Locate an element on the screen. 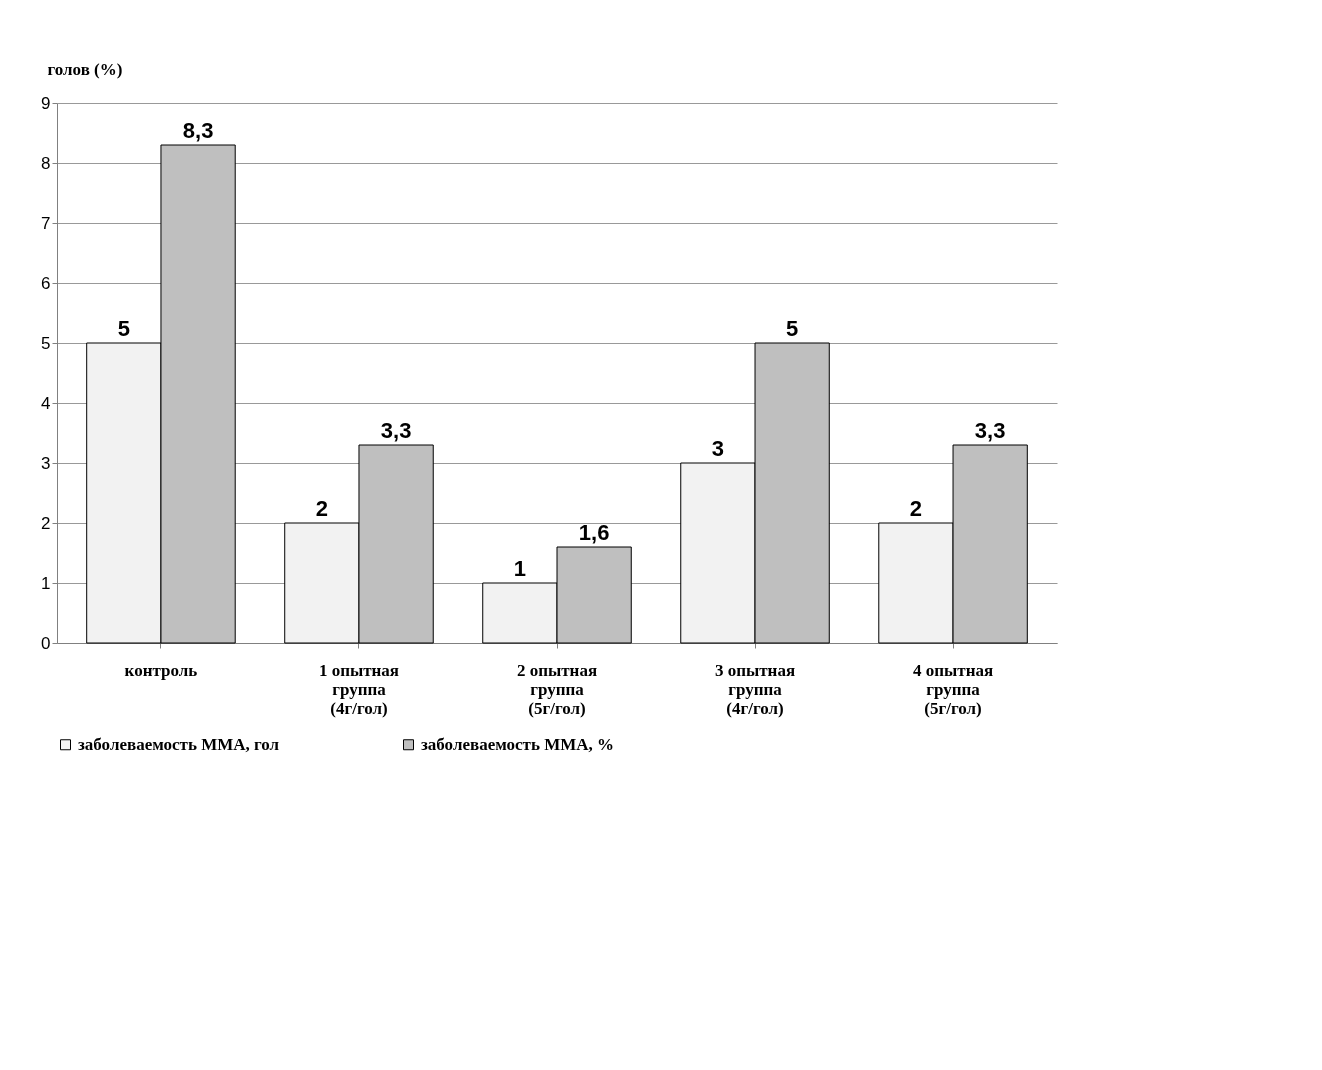 Image resolution: width=1322 pixels, height=1070 pixels. y-tick-label: 2 is located at coordinates (46, 523).